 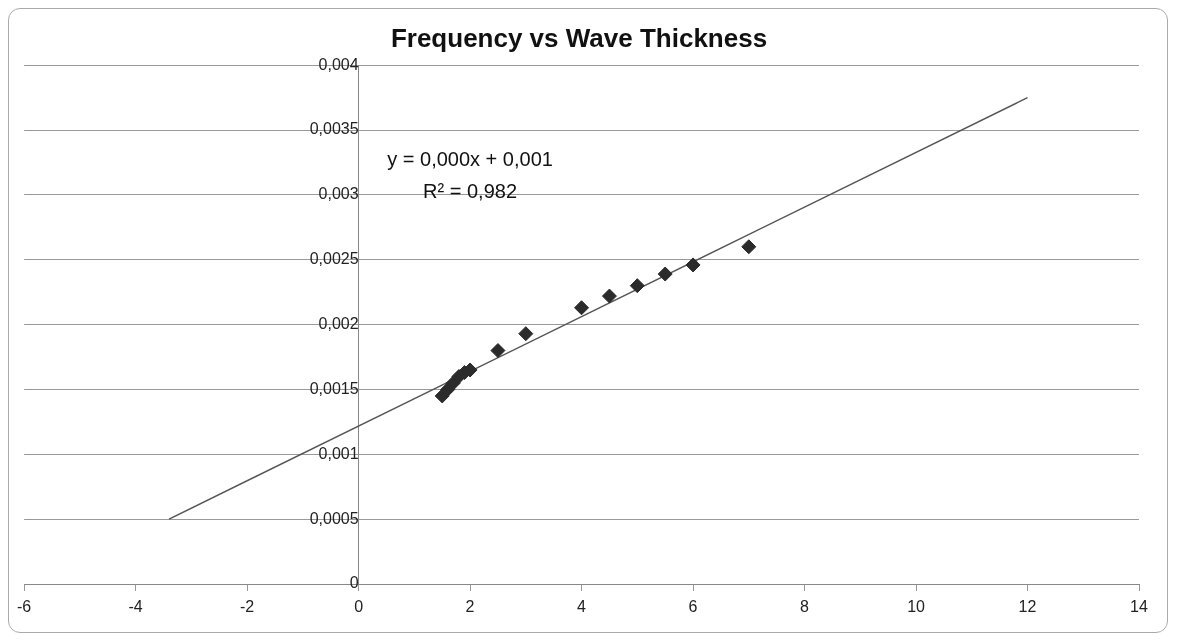 I want to click on y-tick-label: 0,001, so click(x=338, y=453).